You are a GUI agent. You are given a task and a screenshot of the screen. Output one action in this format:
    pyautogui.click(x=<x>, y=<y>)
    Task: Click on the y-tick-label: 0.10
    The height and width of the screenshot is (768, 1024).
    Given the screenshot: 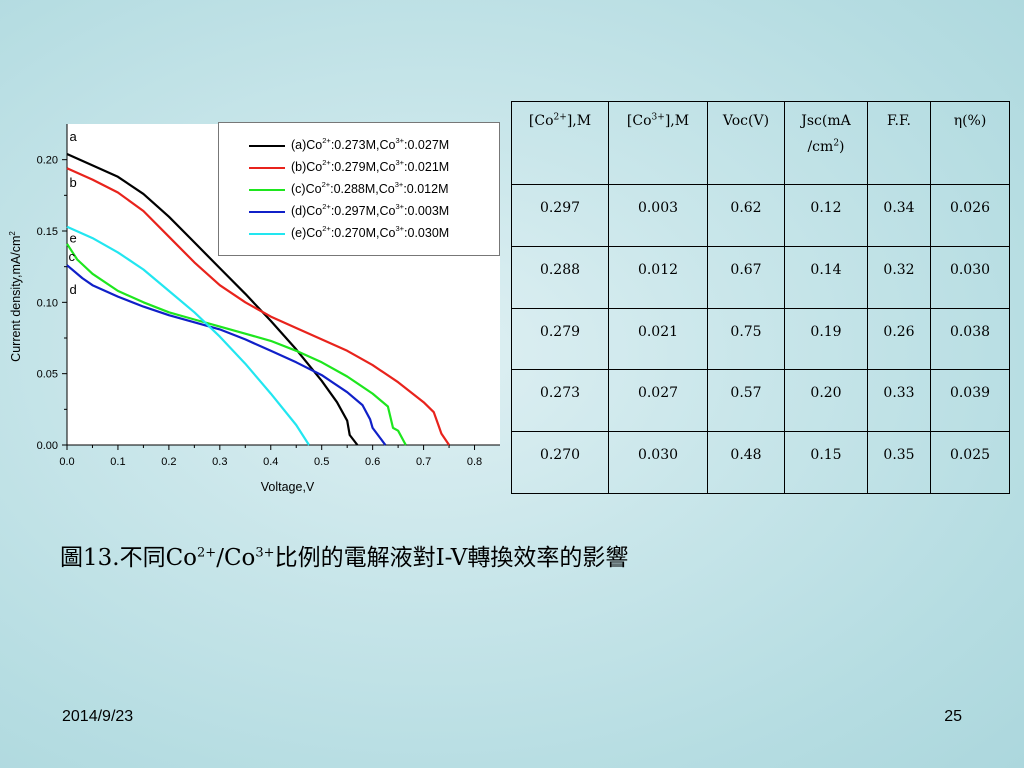 What is the action you would take?
    pyautogui.click(x=47, y=303)
    